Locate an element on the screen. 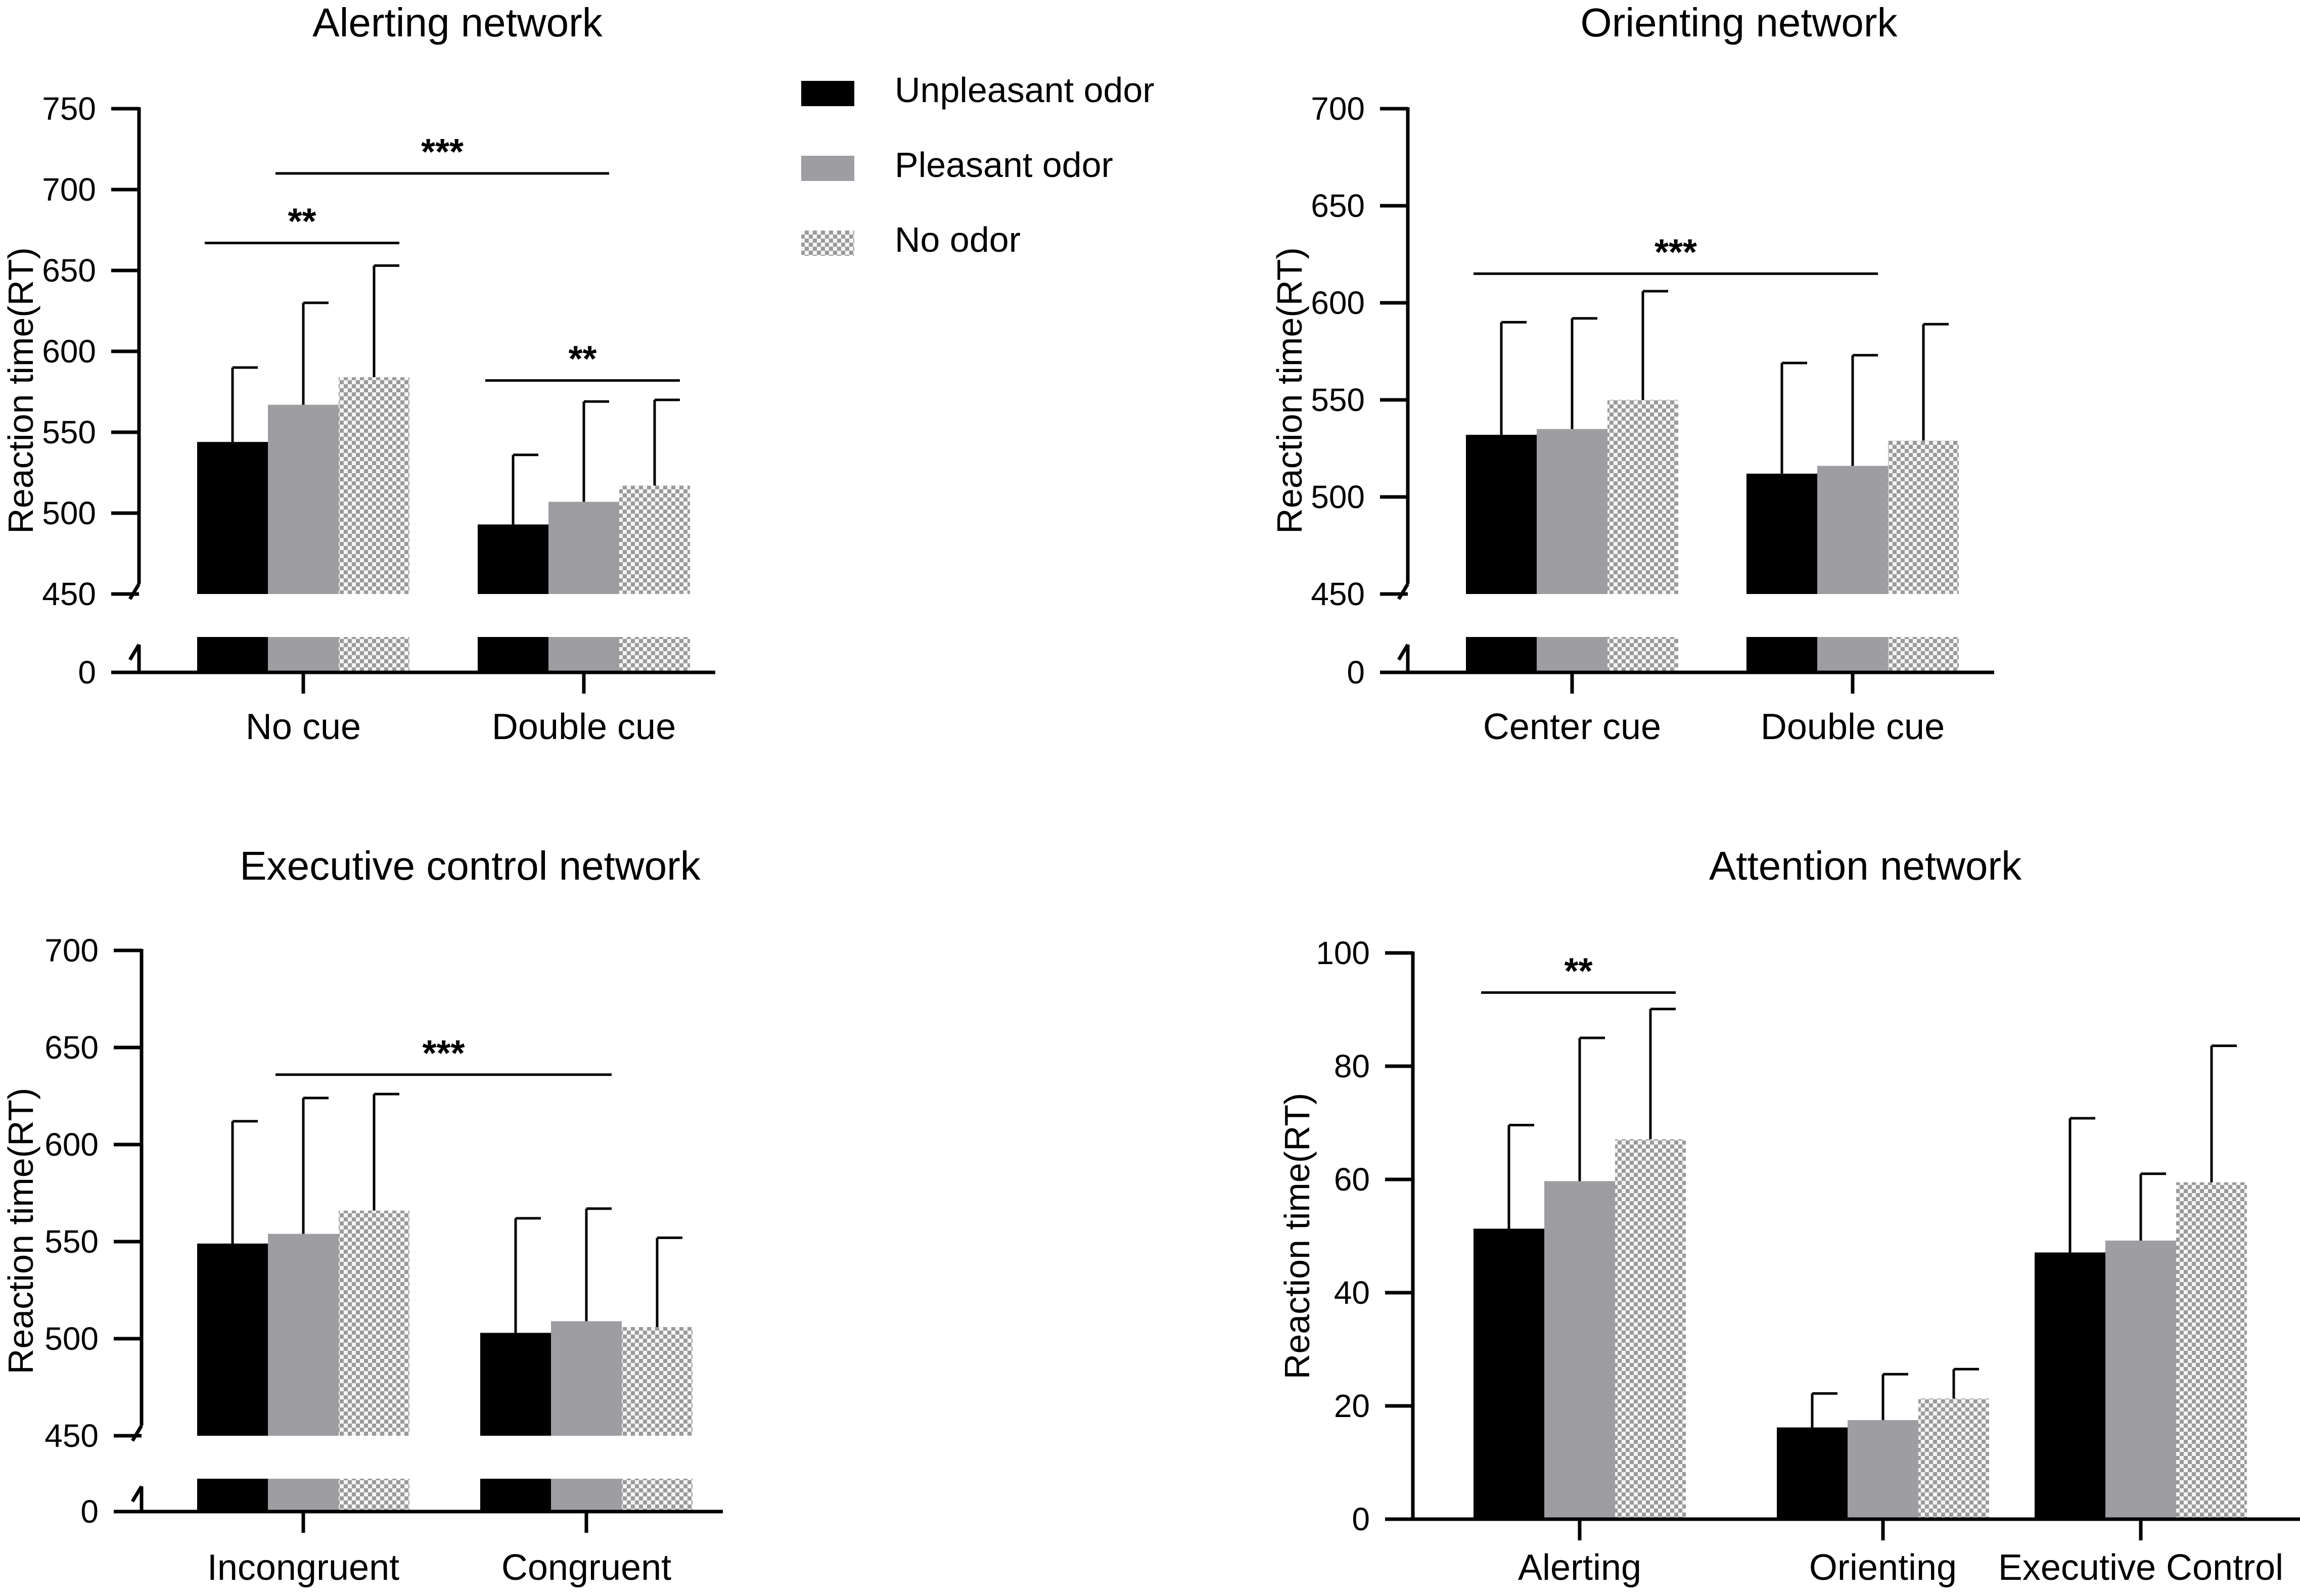 The width and height of the screenshot is (2300, 1596). bar-pleasant-odor-center-cue is located at coordinates (1572, 511).